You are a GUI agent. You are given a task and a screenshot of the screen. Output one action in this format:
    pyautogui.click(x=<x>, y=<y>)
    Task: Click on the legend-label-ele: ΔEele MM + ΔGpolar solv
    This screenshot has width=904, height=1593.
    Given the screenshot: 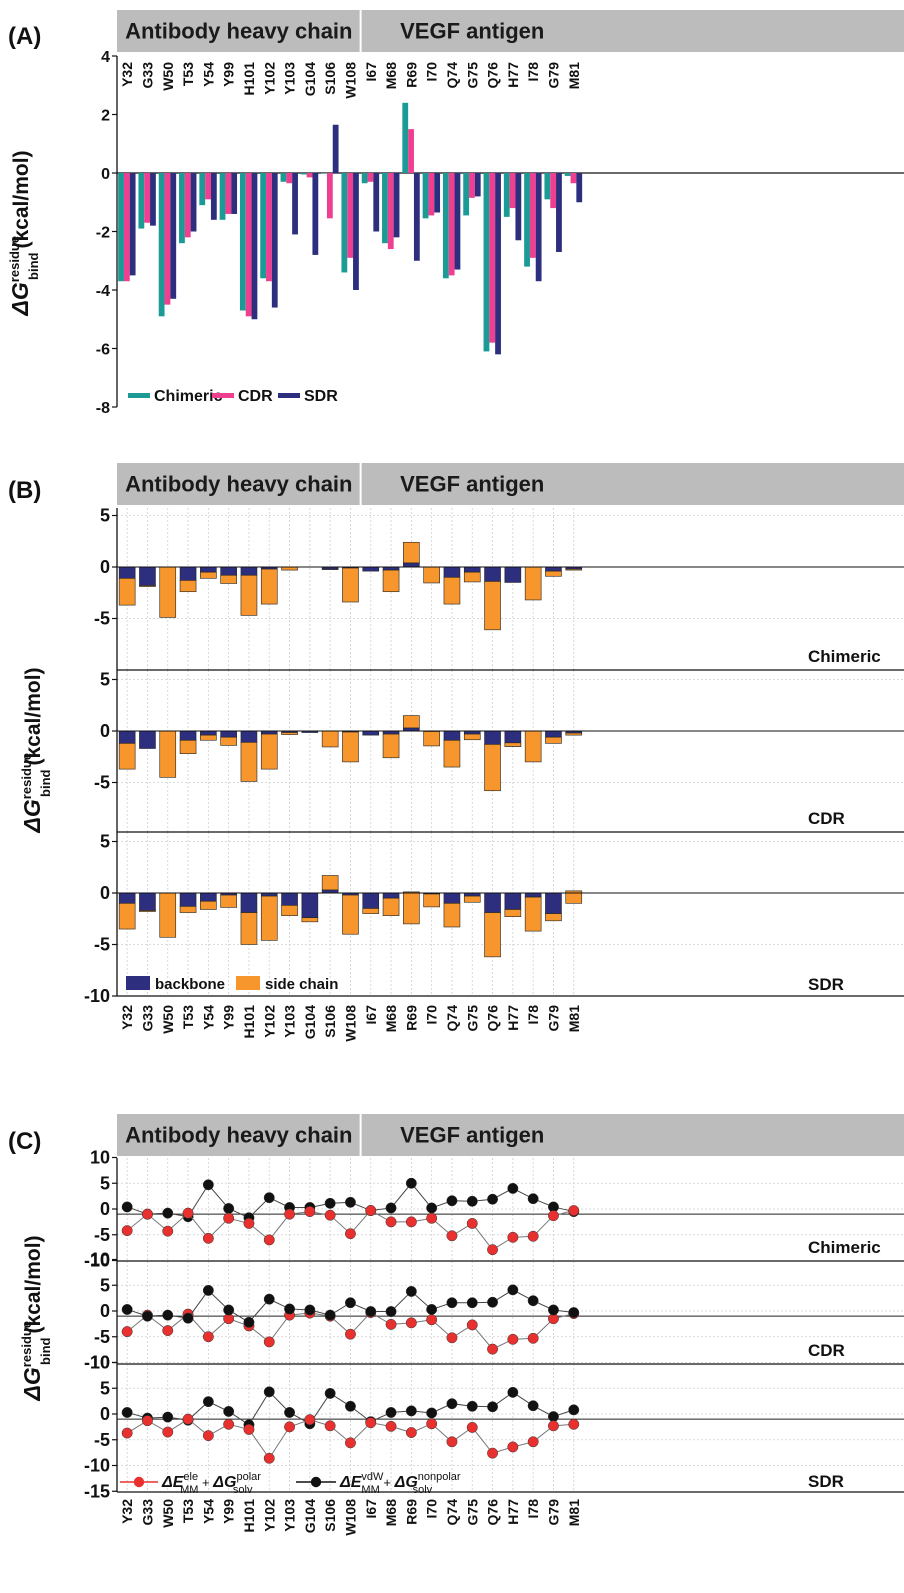 What is the action you would take?
    pyautogui.click(x=211, y=1483)
    